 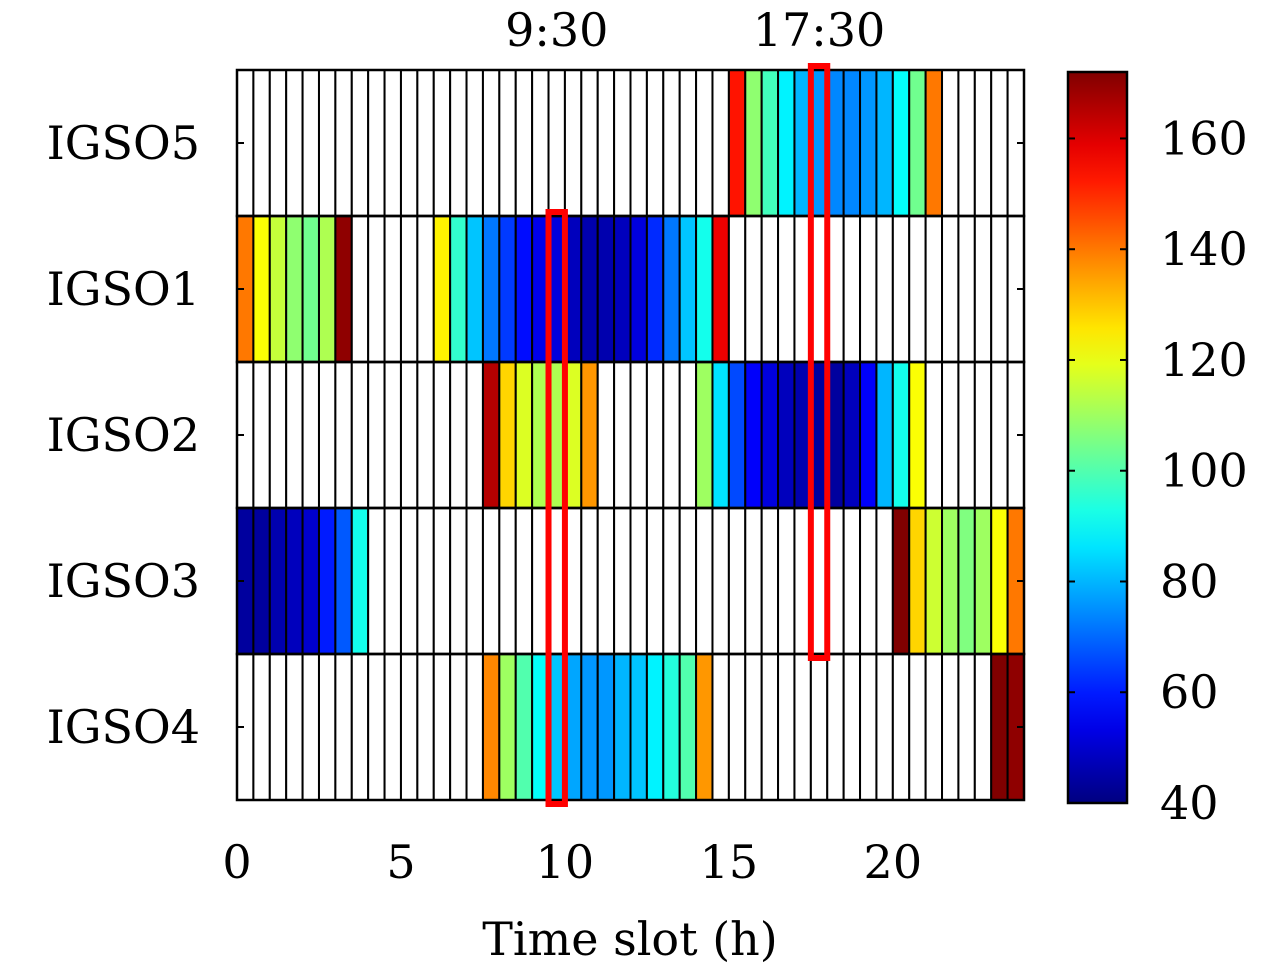 I want to click on colorbar-gradient, so click(x=1097, y=437).